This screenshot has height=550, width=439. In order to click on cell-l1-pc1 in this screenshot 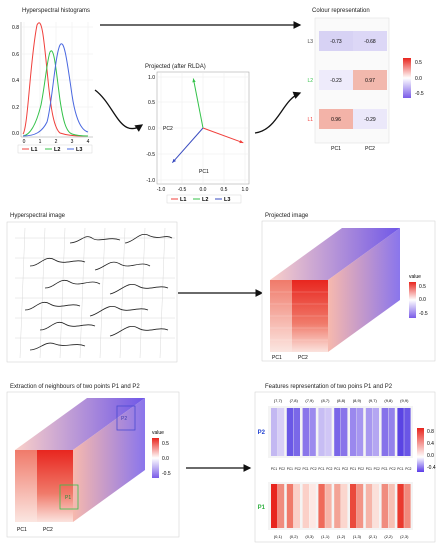, I will do `click(336, 119)`.